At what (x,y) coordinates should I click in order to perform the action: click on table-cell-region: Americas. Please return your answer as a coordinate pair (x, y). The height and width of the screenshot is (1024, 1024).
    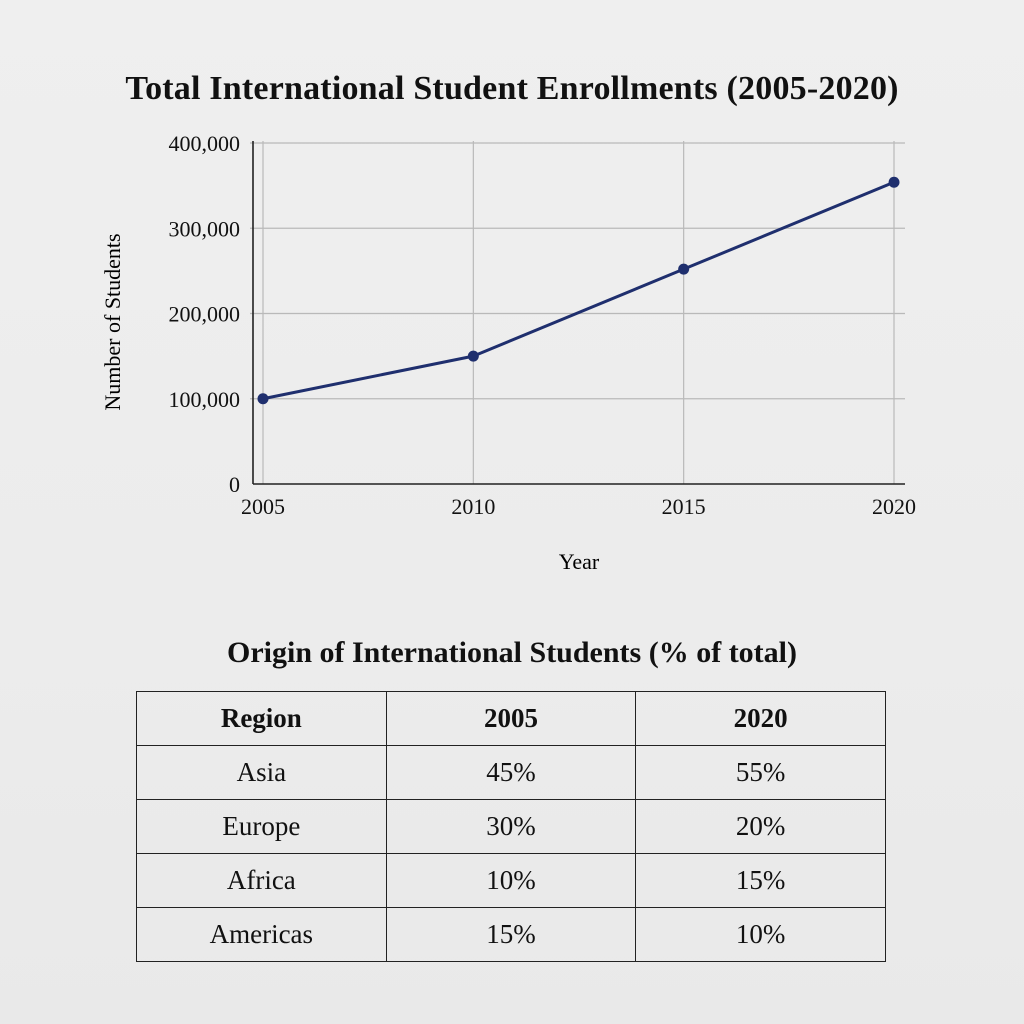
    Looking at the image, I should click on (261, 934).